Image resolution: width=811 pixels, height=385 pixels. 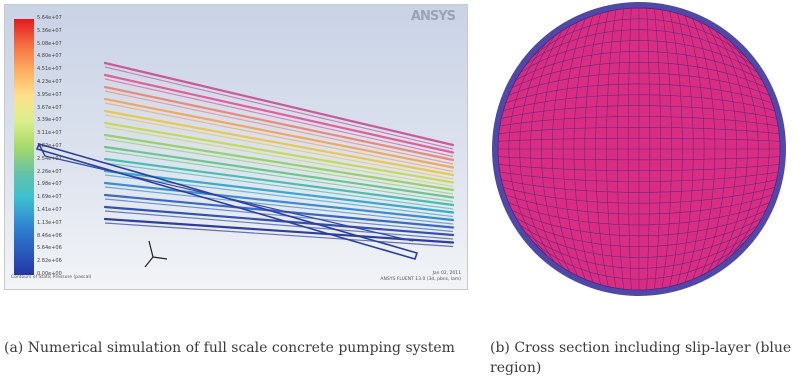 What do you see at coordinates (49, 274) in the screenshot?
I see `colorbar-label: 0.00e+00` at bounding box center [49, 274].